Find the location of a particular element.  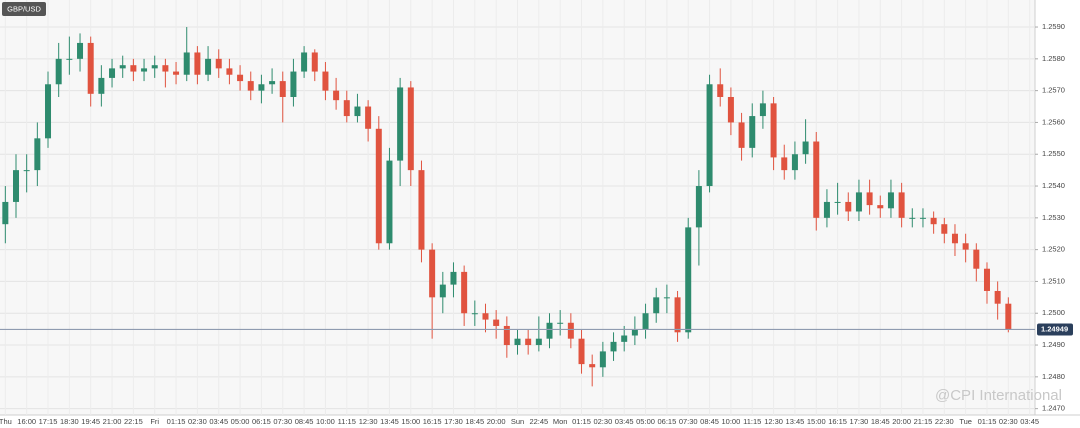

symbol-badge is located at coordinates (24, 9).